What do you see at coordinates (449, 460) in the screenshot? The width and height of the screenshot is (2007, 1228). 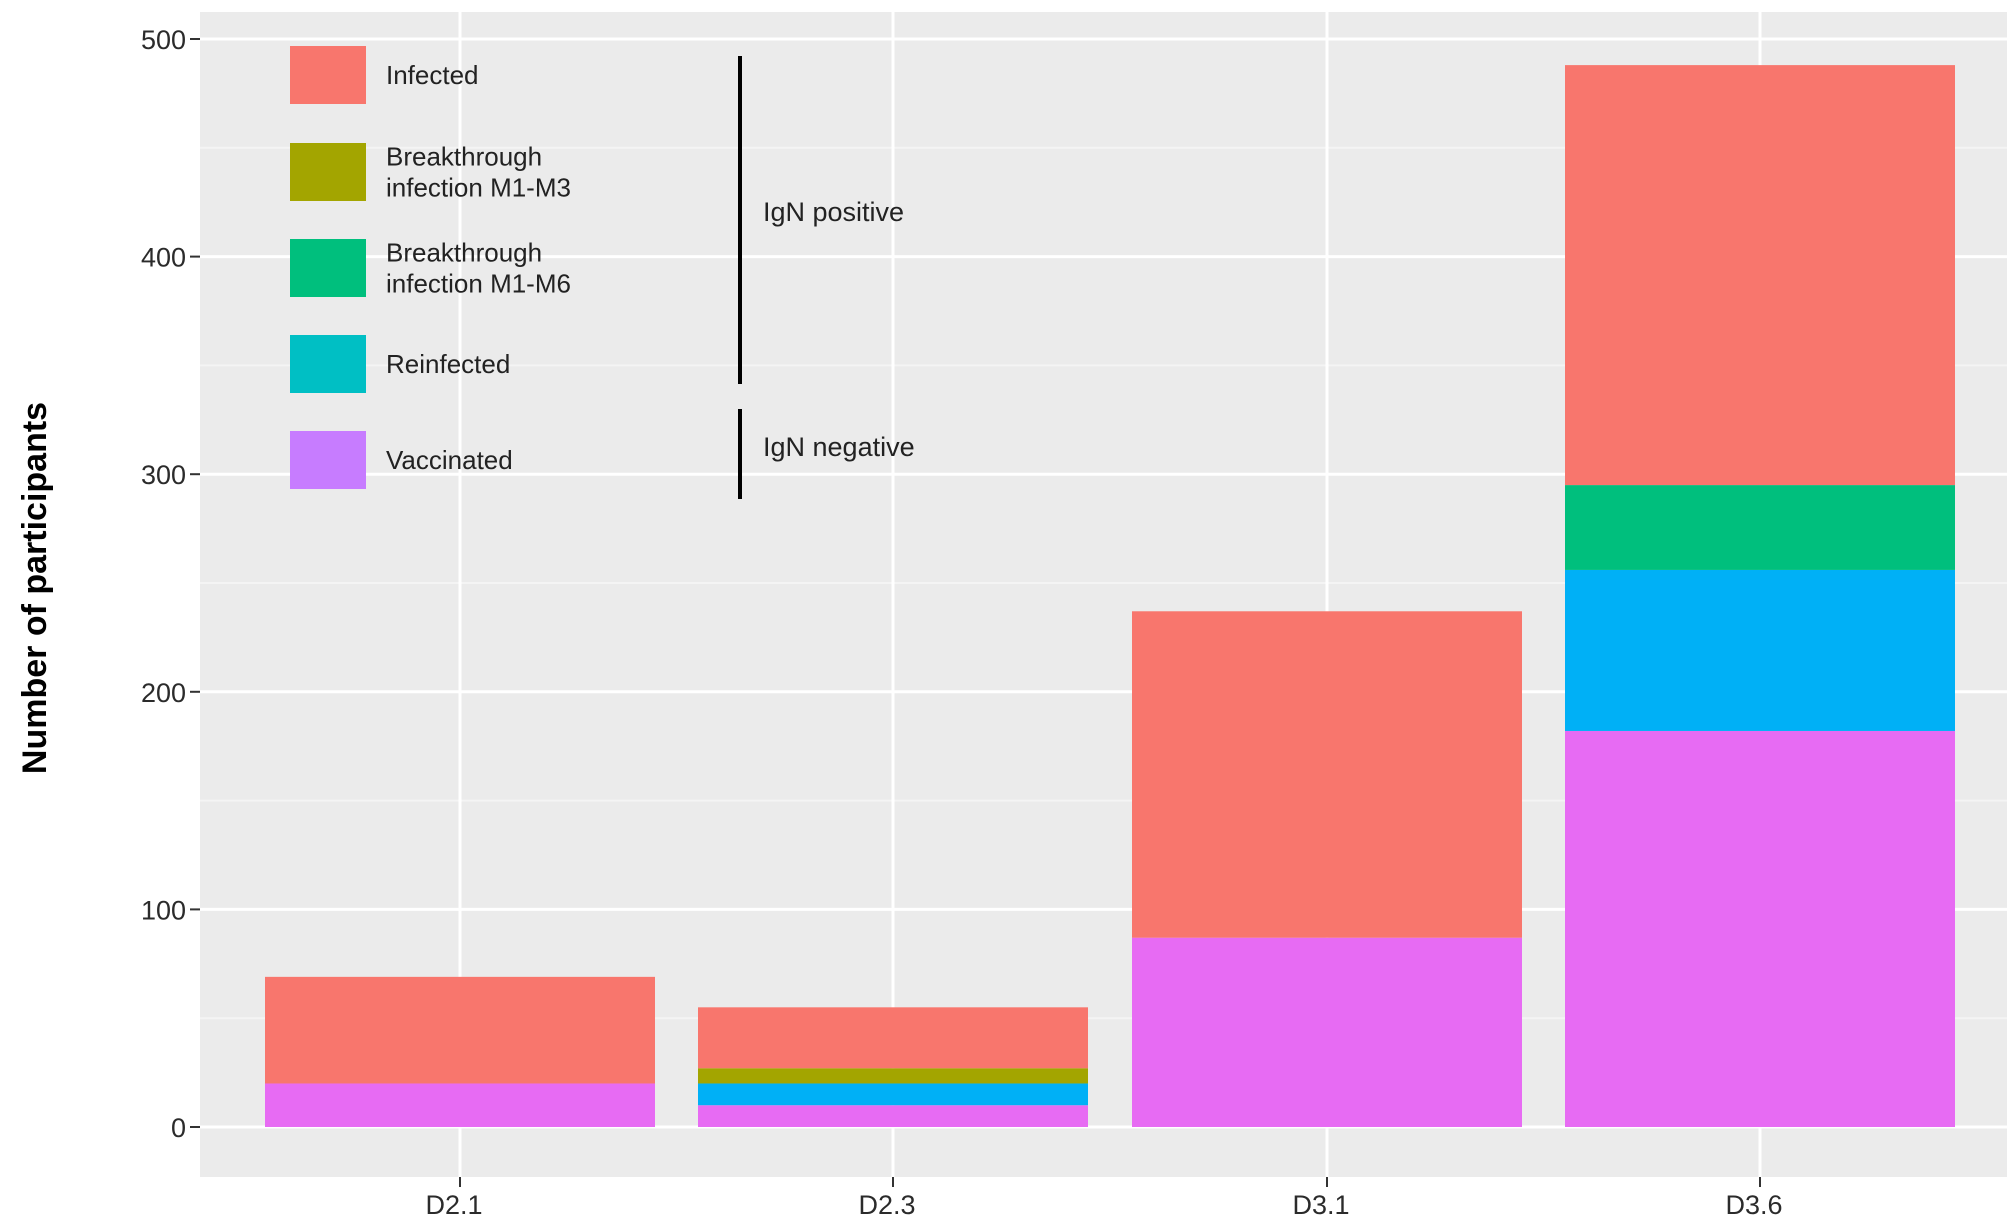 I see `legend-label: Vaccinated` at bounding box center [449, 460].